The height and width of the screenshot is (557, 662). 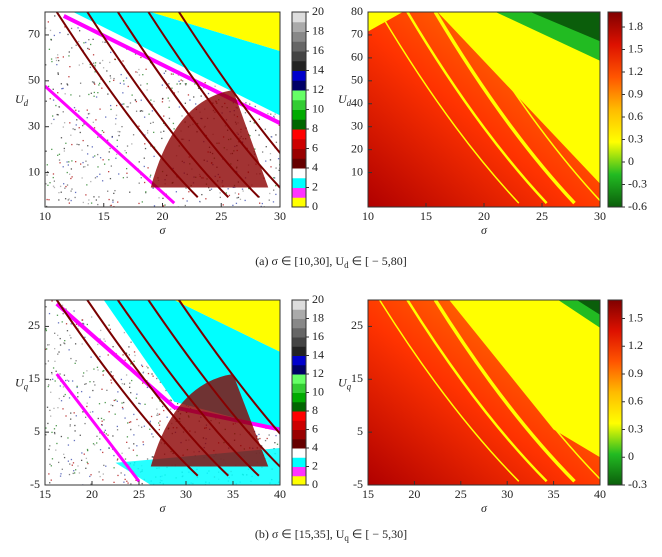 What do you see at coordinates (615, 109) in the screenshot?
I see `colorbar-frame` at bounding box center [615, 109].